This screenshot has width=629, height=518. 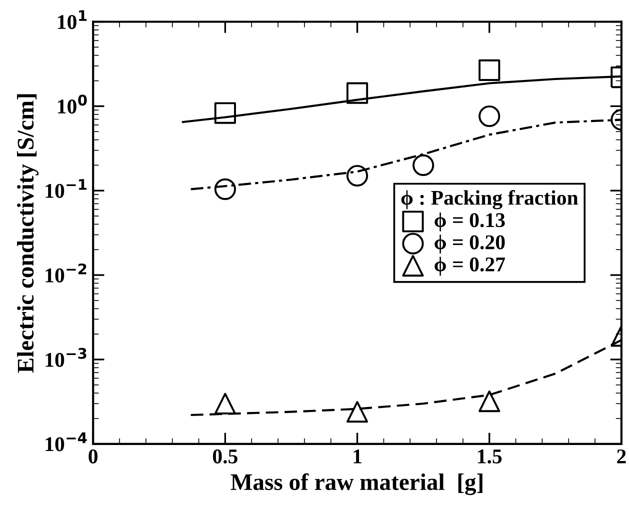 What do you see at coordinates (66, 272) in the screenshot?
I see `y-tick-label: 10$^{−2}$` at bounding box center [66, 272].